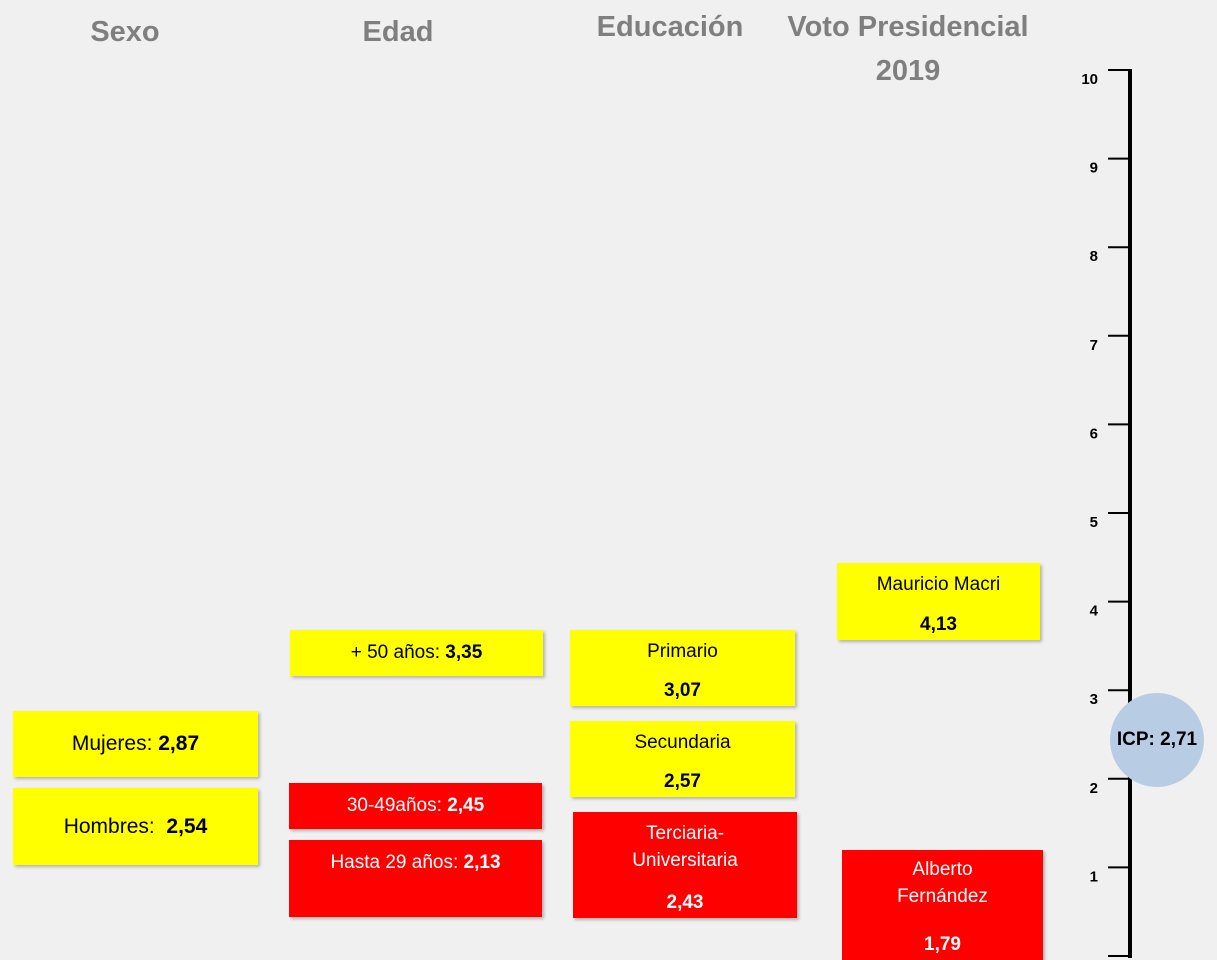 The image size is (1217, 960). I want to click on scale-tick-label: 2, so click(1094, 788).